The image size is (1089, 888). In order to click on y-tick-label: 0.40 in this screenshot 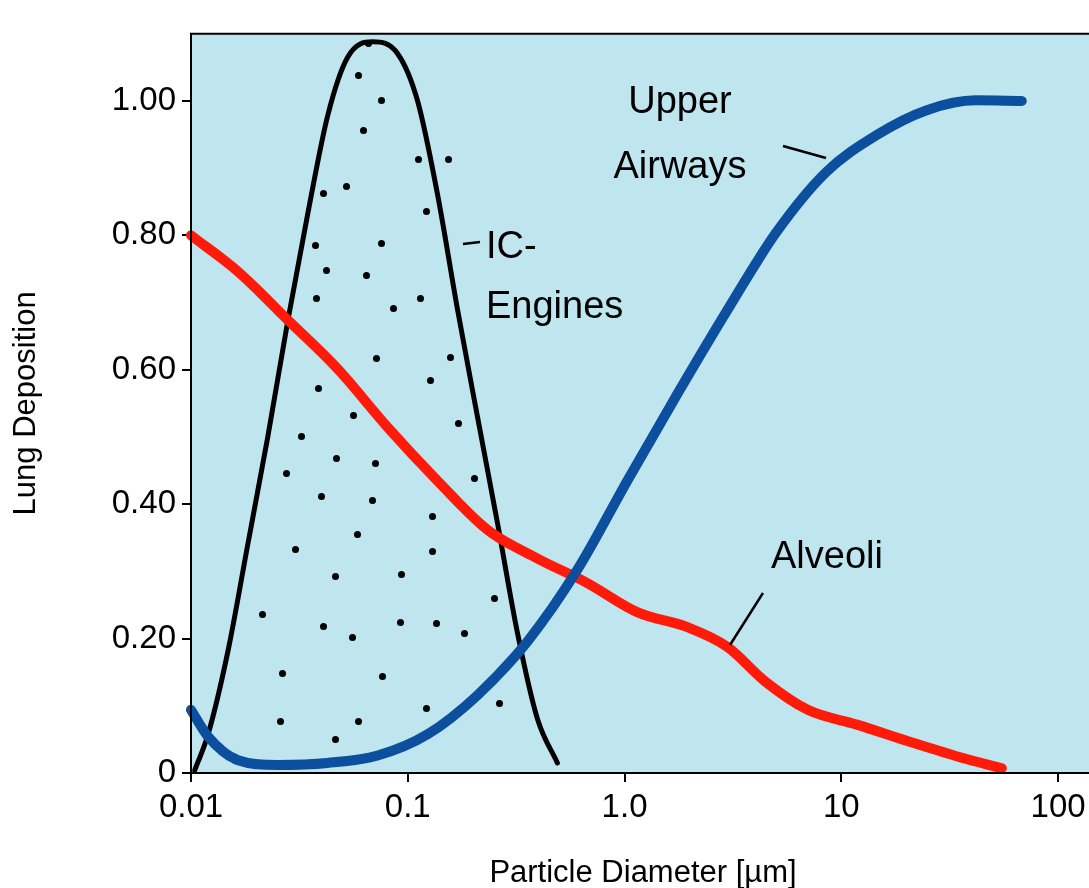, I will do `click(143, 502)`.